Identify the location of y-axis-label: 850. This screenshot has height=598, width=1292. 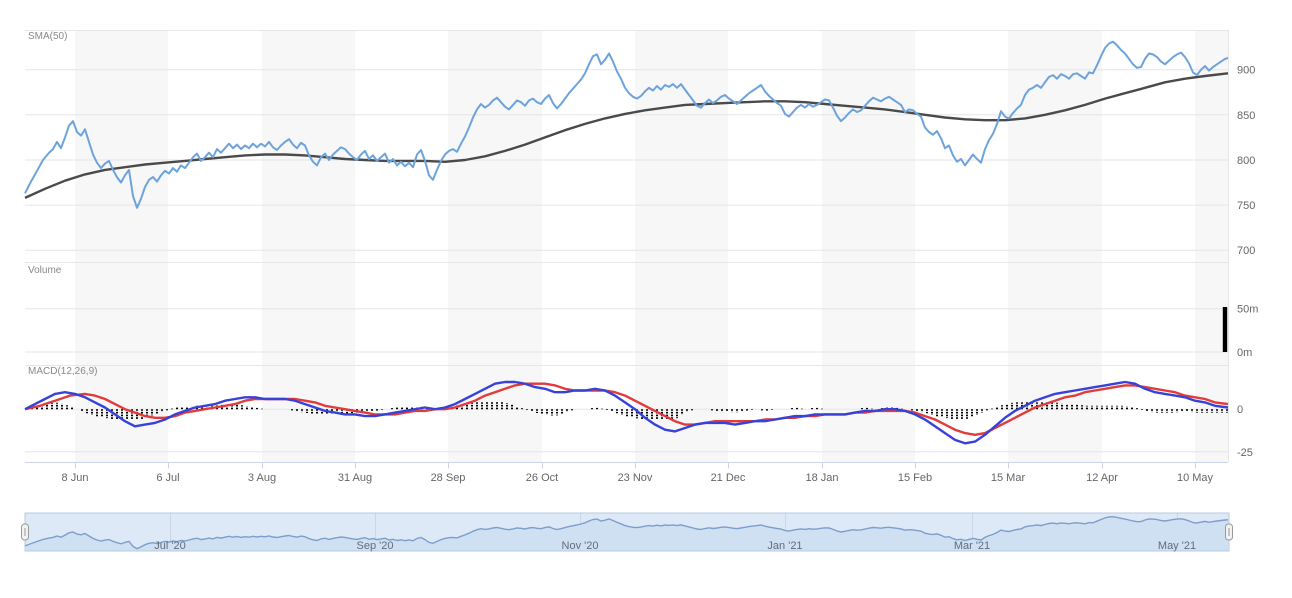
(1246, 116).